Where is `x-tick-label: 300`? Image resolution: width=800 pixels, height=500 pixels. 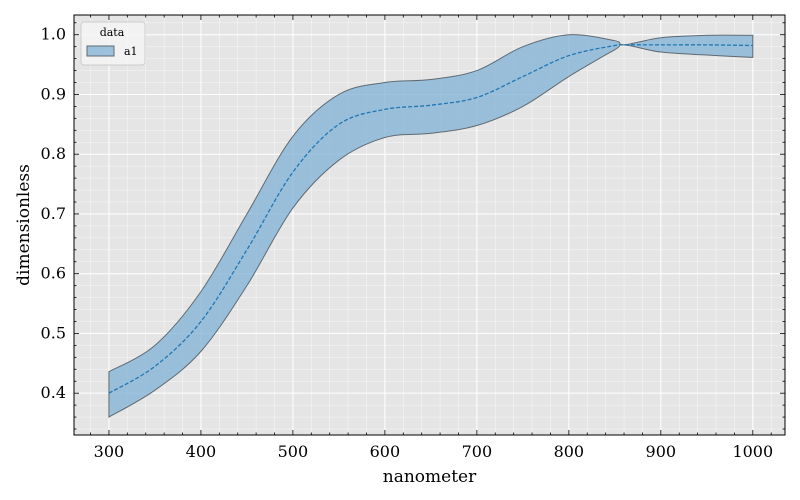 x-tick-label: 300 is located at coordinates (109, 451).